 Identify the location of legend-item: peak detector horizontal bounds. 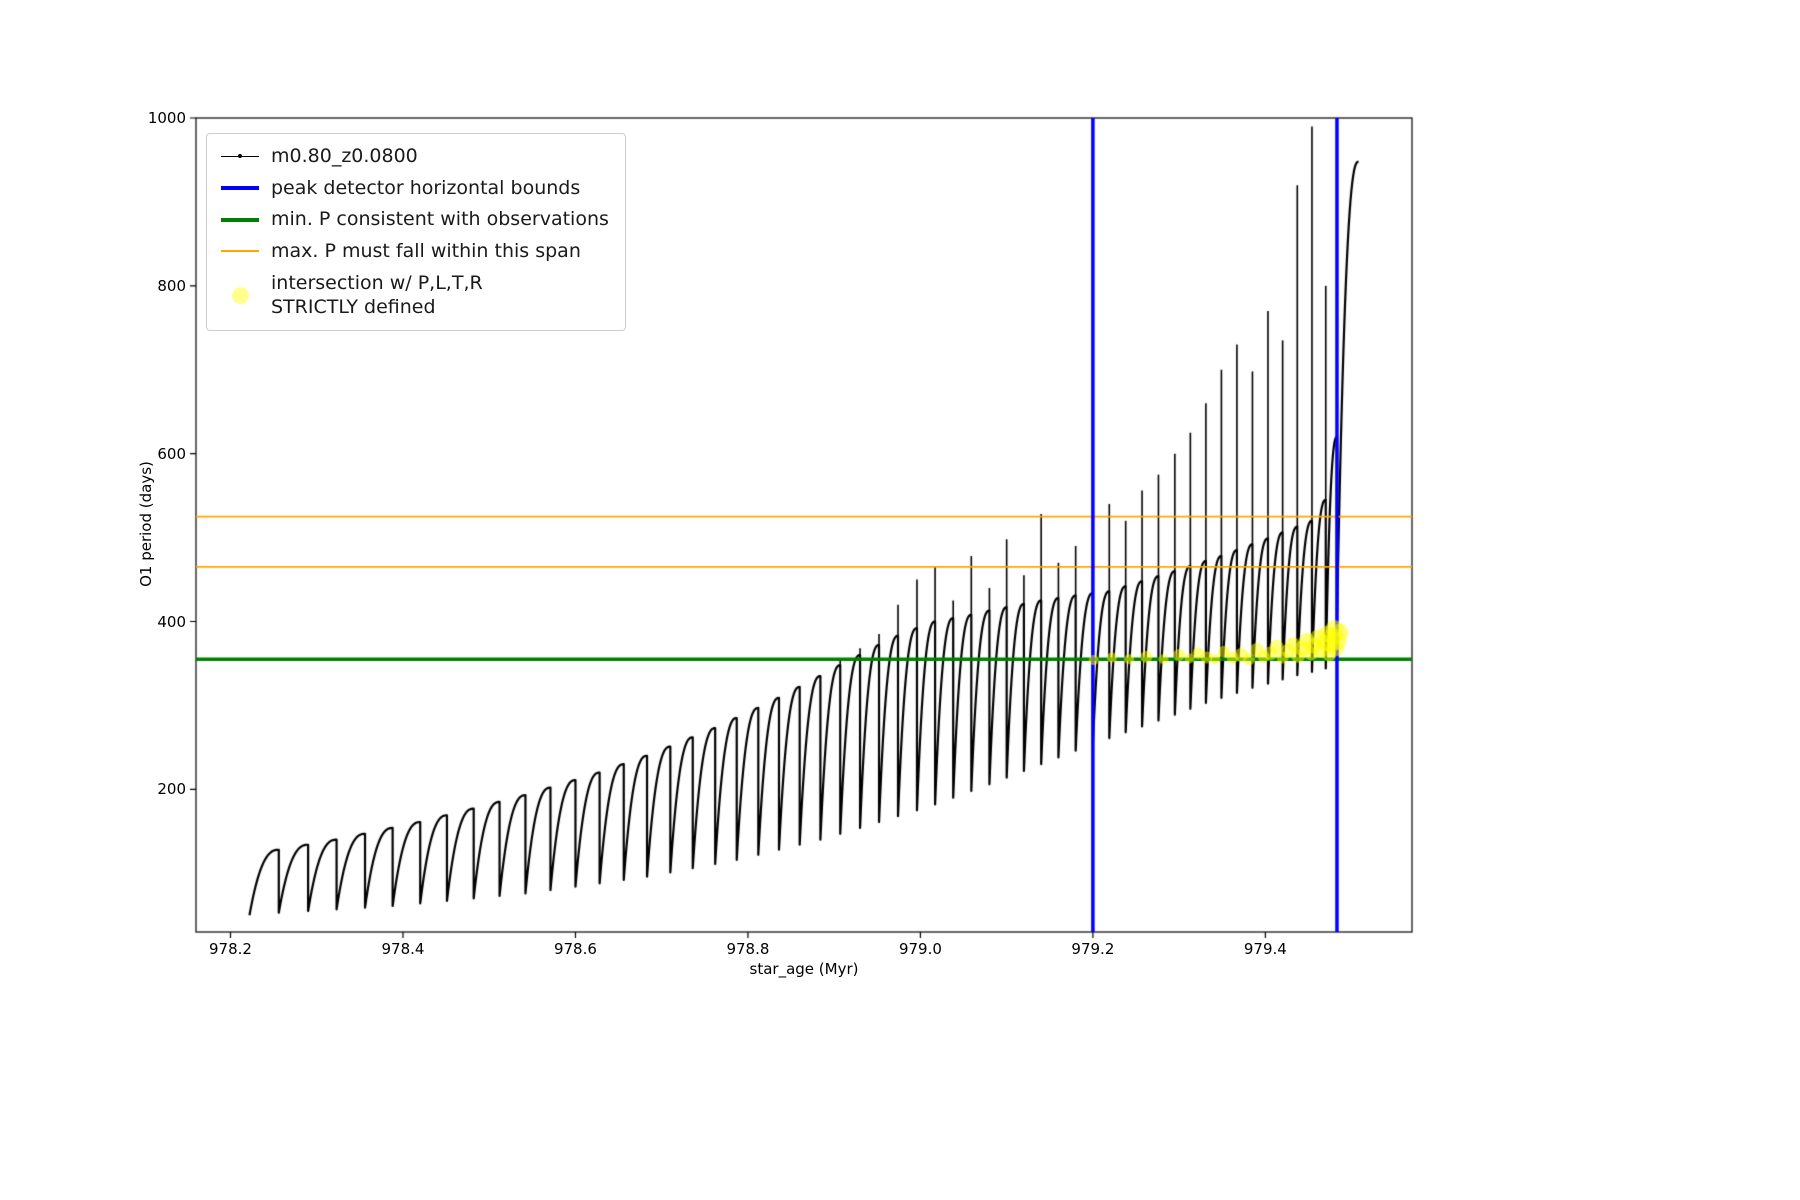
(414, 188).